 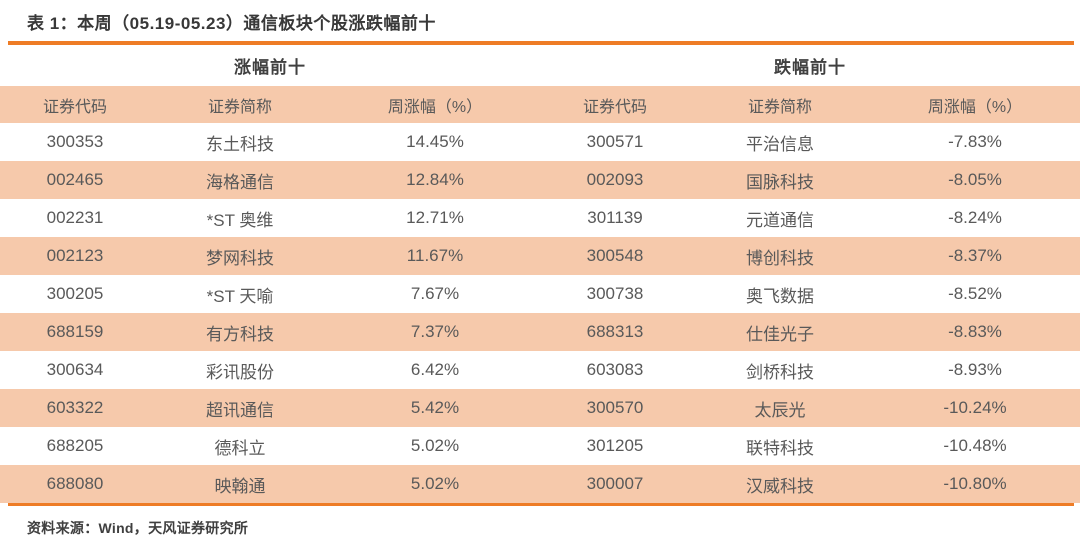 I want to click on gainer-name-cell: 超讯通信, so click(x=240, y=408).